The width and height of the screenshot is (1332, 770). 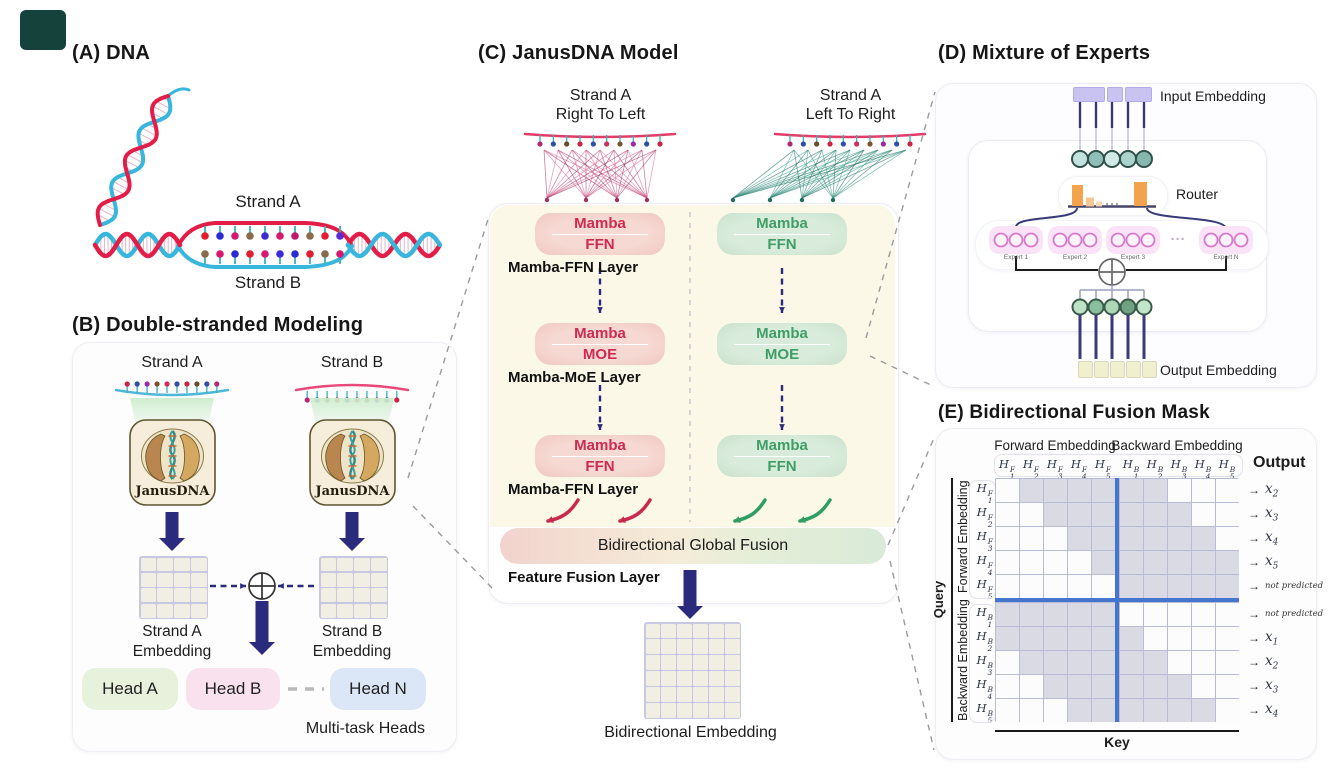 What do you see at coordinates (600, 105) in the screenshot?
I see `left-stream-label: Strand A Right To Left` at bounding box center [600, 105].